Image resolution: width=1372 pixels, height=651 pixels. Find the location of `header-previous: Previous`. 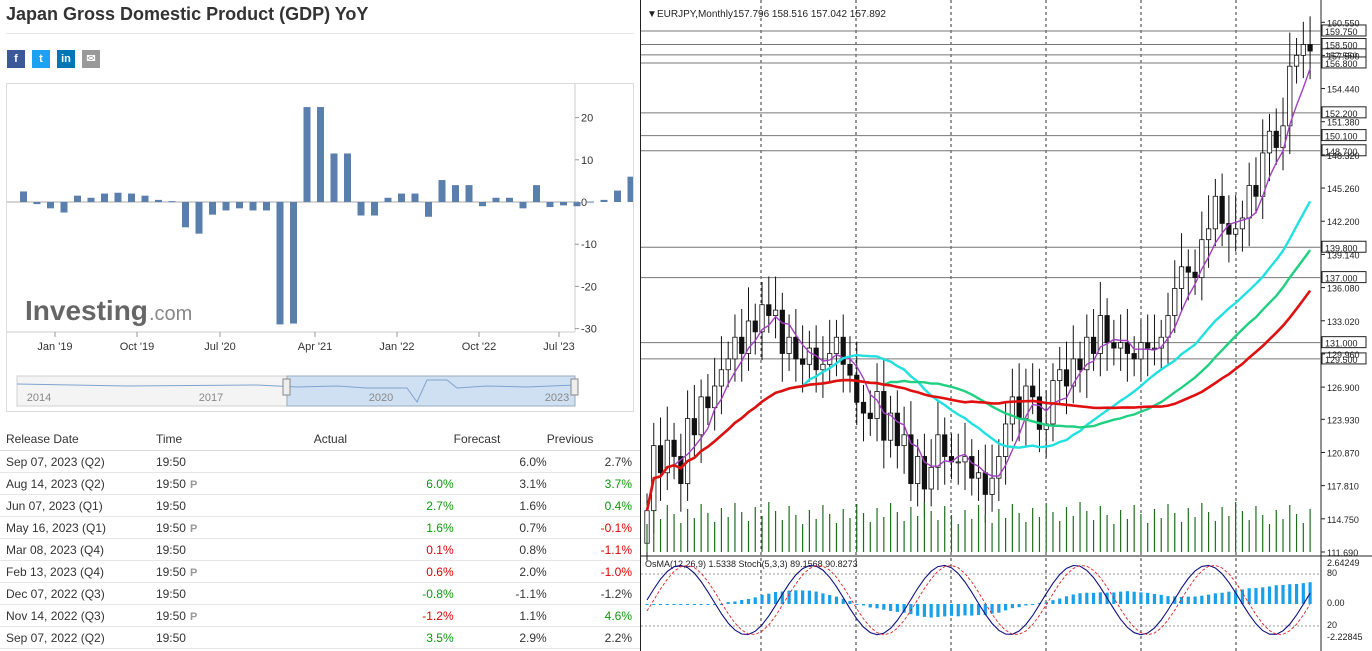

header-previous: Previous is located at coordinates (593, 439).